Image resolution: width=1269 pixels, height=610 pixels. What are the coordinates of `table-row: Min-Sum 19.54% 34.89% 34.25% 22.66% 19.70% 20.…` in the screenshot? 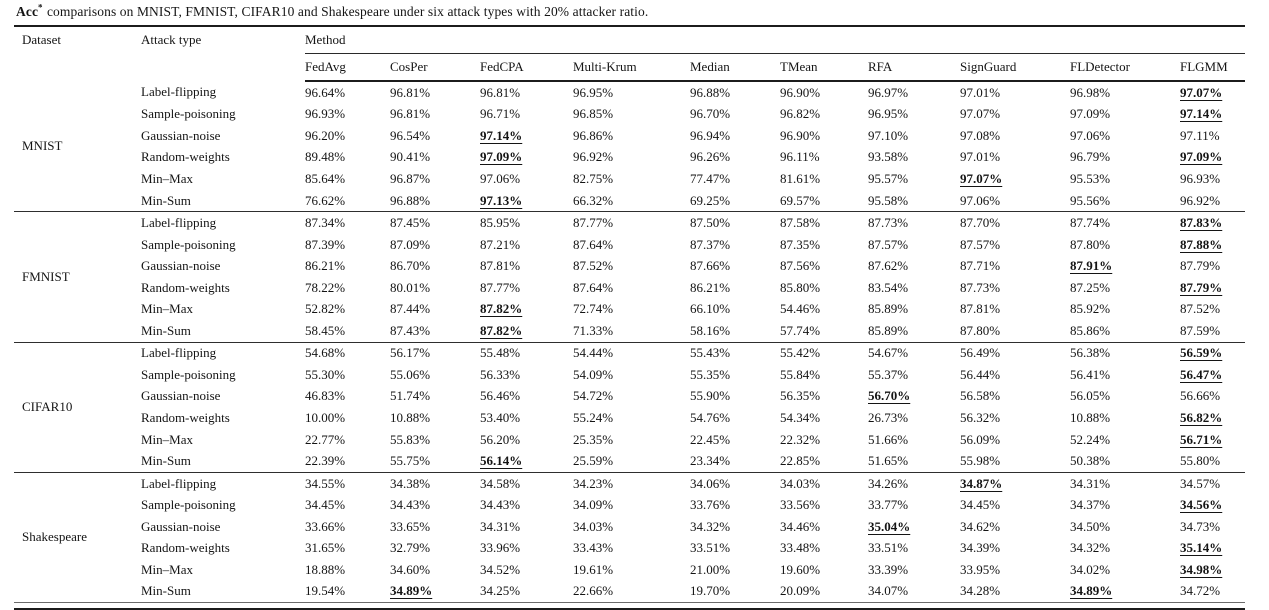 It's located at (629, 592).